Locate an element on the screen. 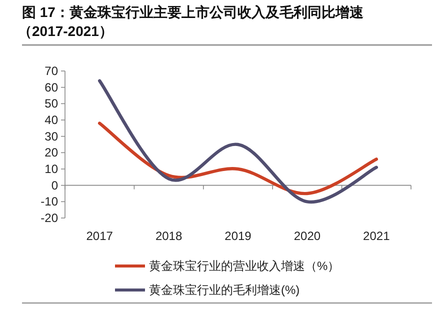 The height and width of the screenshot is (327, 437). y-tick-label: 50 is located at coordinates (51, 103).